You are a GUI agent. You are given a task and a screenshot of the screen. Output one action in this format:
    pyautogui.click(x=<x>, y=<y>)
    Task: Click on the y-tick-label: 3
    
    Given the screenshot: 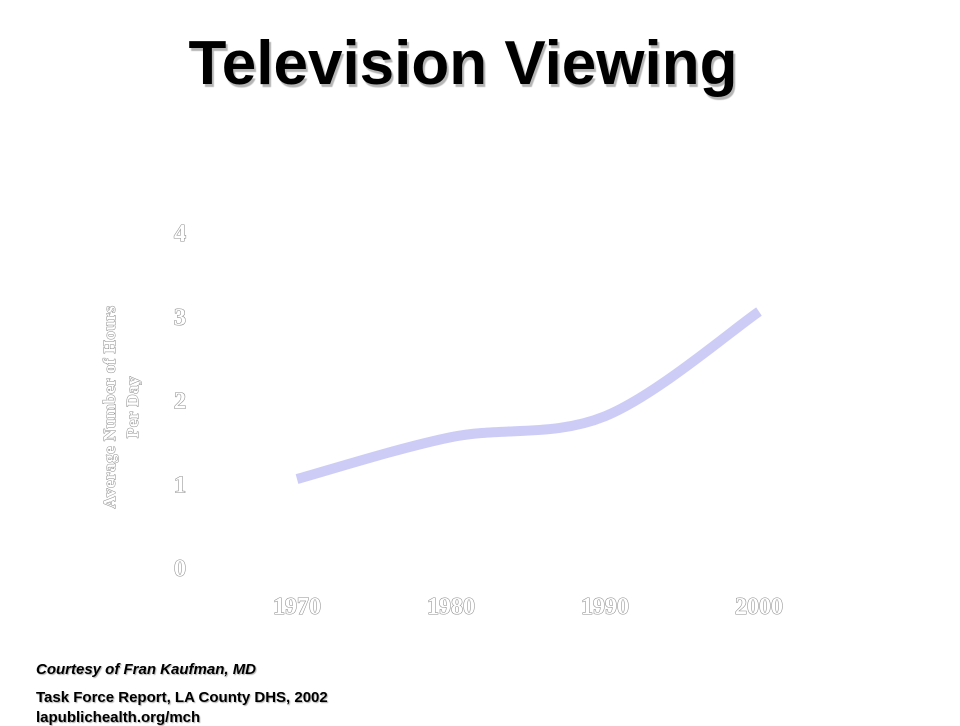 What is the action you would take?
    pyautogui.click(x=180, y=318)
    